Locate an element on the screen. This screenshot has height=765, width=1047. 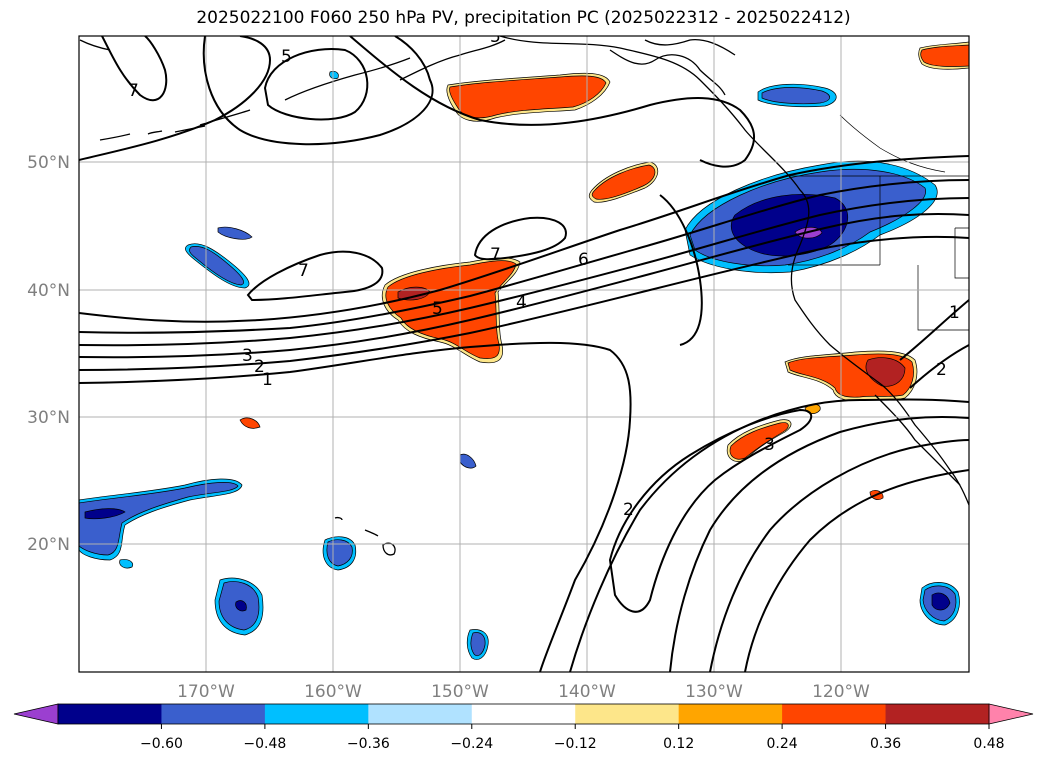
pv-contour-low-aleutian is located at coordinates (316, 84).